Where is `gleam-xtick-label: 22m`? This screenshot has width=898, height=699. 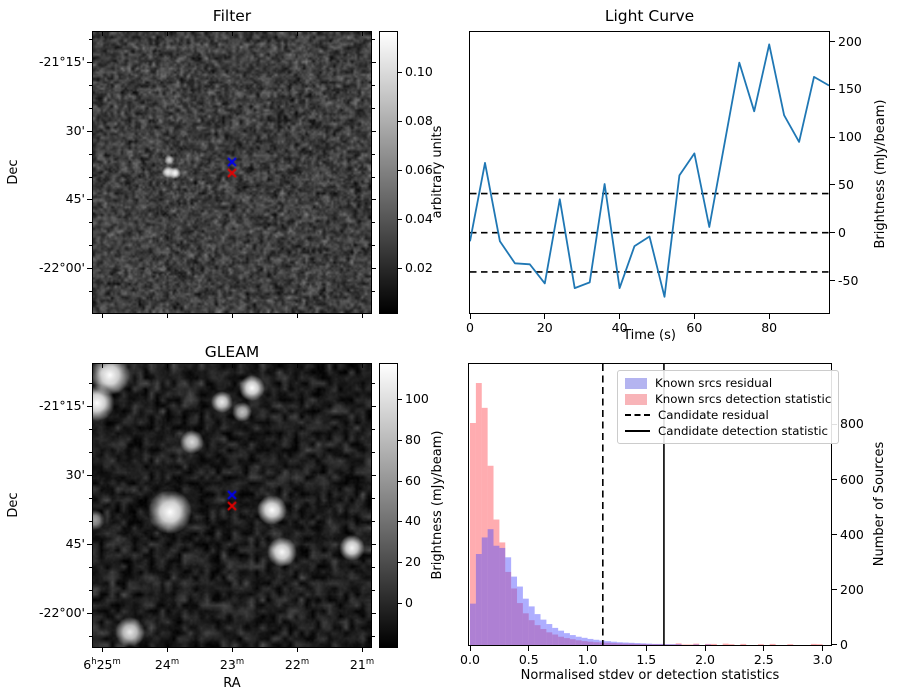
gleam-xtick-label: 22m is located at coordinates (297, 665).